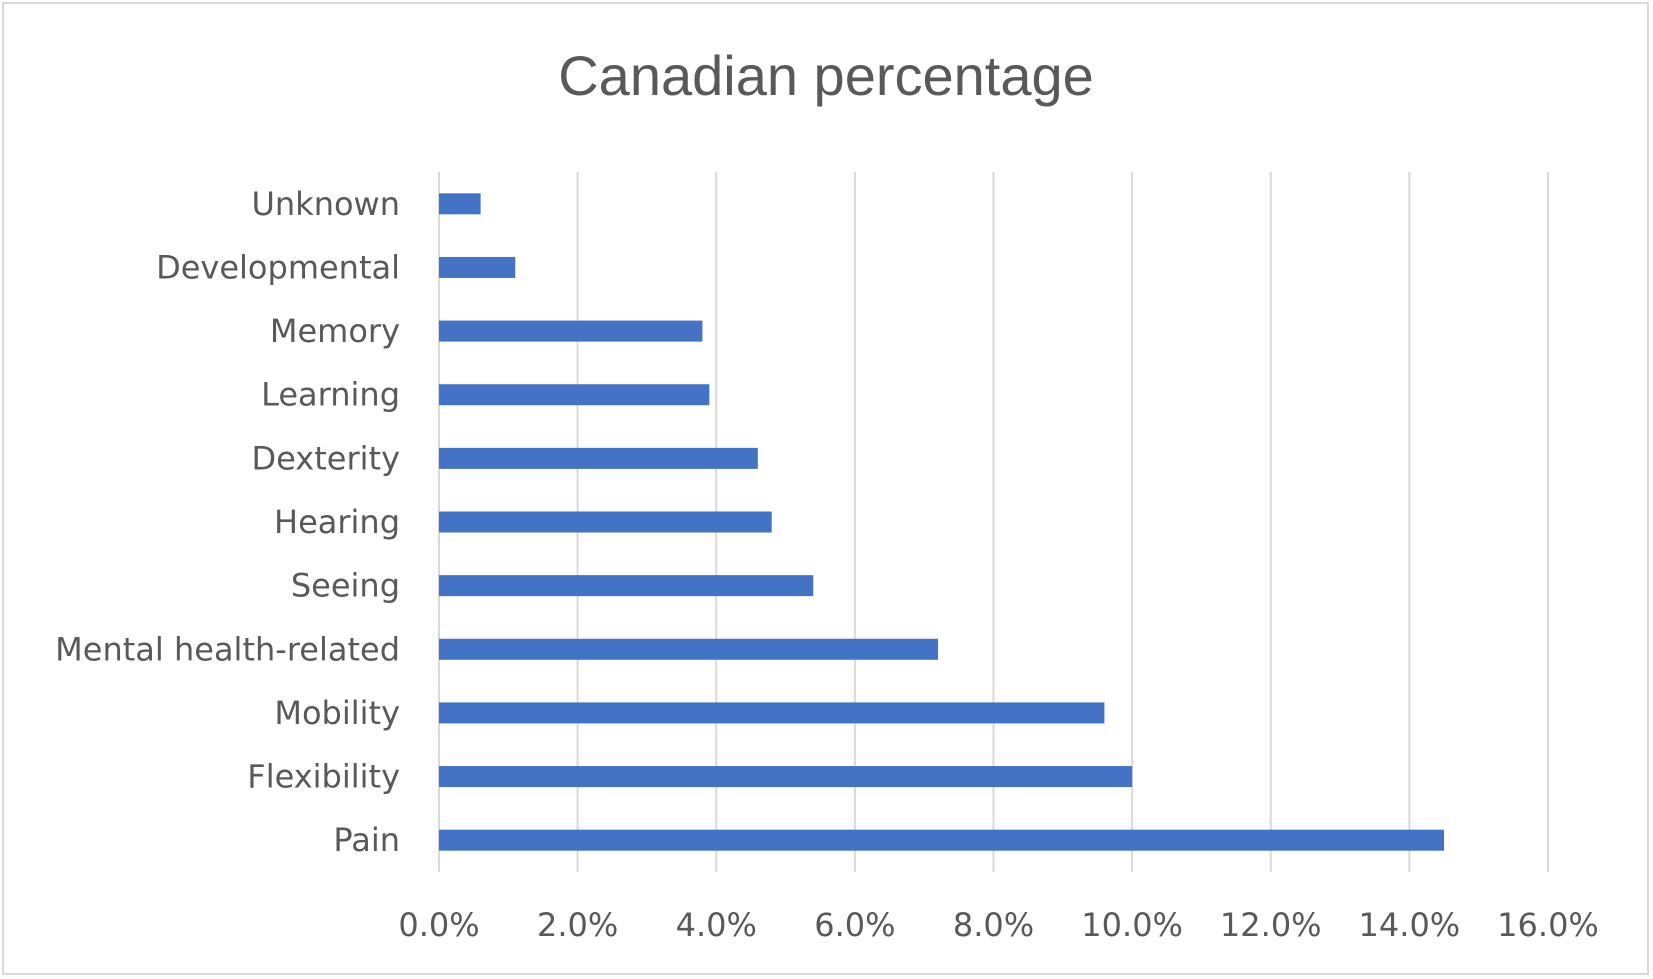  What do you see at coordinates (227, 649) in the screenshot?
I see `category-label: Mental health-related` at bounding box center [227, 649].